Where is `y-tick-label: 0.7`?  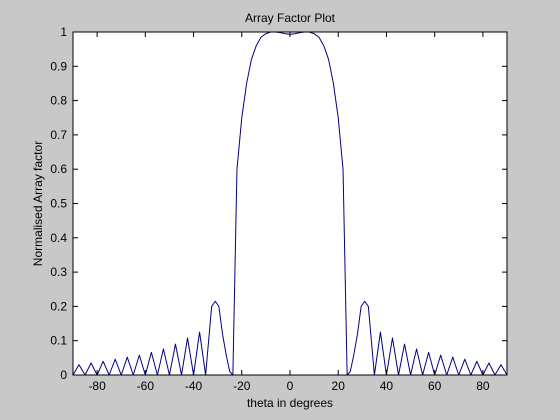
y-tick-label: 0.7 is located at coordinates (58, 135).